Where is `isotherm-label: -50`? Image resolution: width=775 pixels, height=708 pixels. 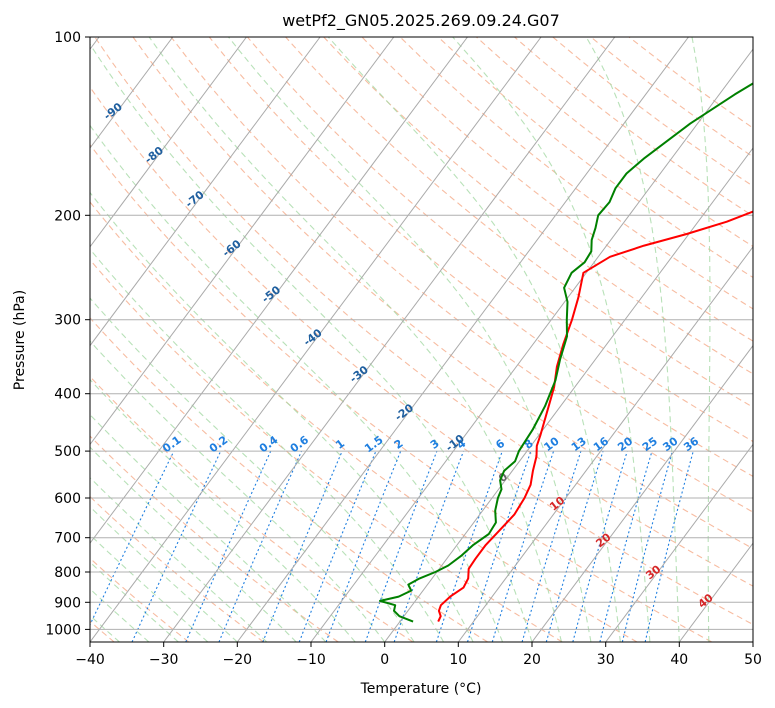
isotherm-label: -50 is located at coordinates (271, 294).